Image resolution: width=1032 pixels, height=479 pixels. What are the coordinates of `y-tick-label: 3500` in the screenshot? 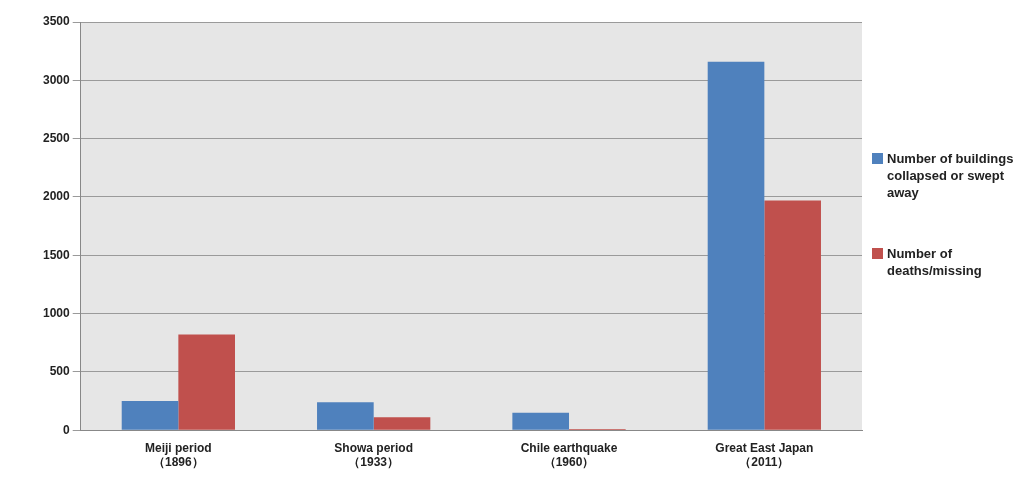 It's located at (56, 21).